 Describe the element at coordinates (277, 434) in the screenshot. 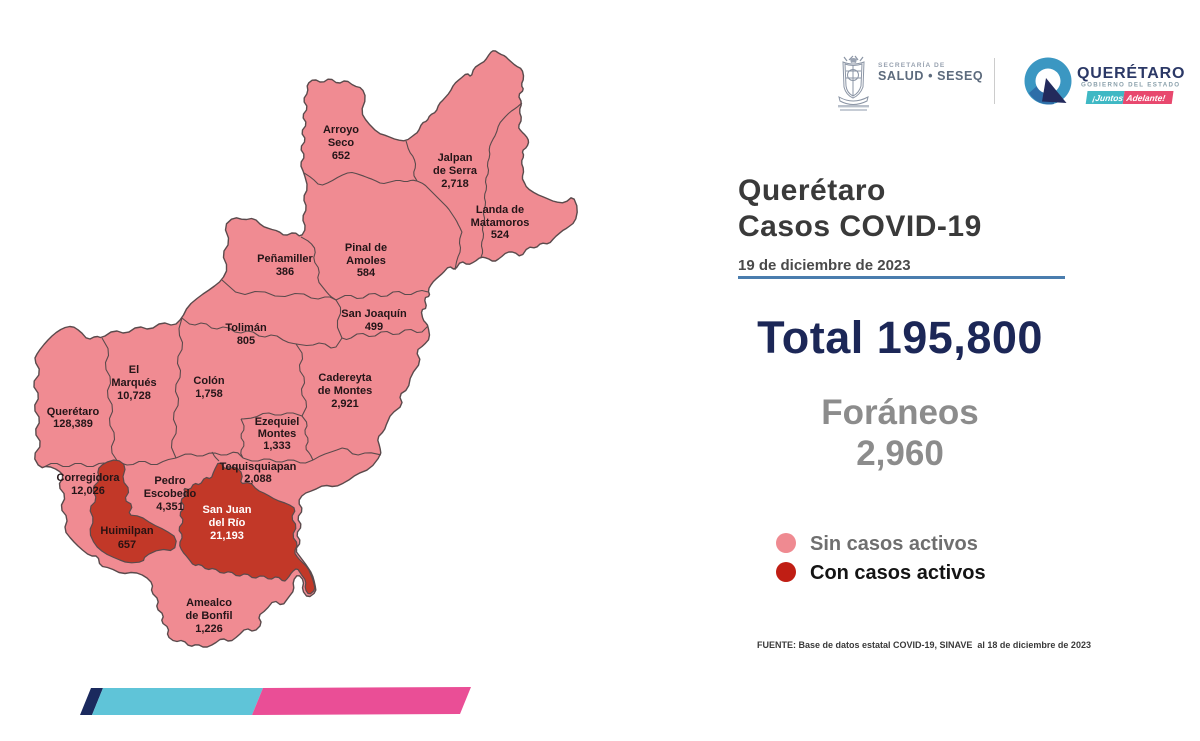

I see `svg-text: Montes` at that location.